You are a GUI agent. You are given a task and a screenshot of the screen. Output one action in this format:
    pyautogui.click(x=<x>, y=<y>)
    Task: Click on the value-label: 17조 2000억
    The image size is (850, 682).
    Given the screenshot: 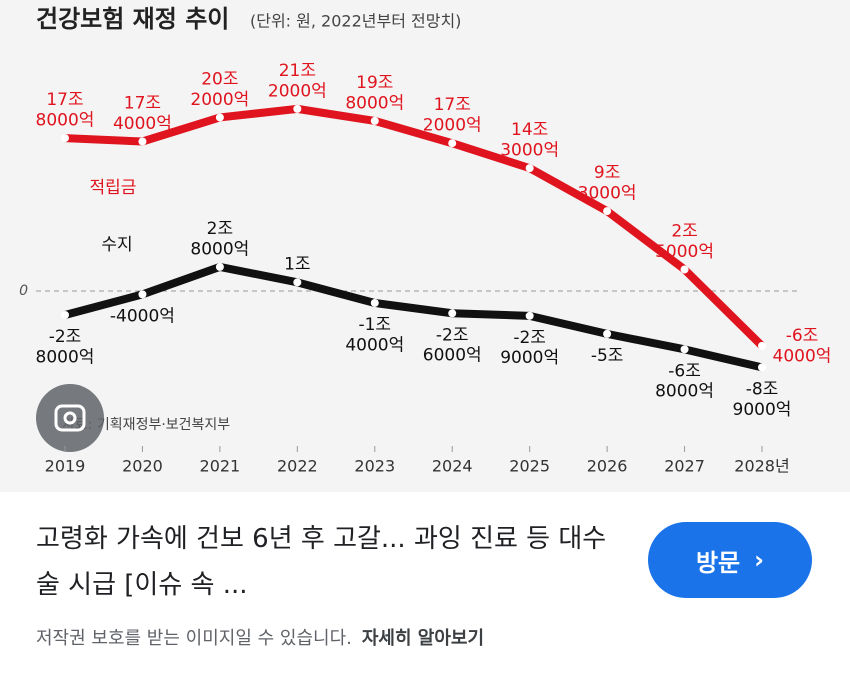 What is the action you would take?
    pyautogui.click(x=452, y=115)
    